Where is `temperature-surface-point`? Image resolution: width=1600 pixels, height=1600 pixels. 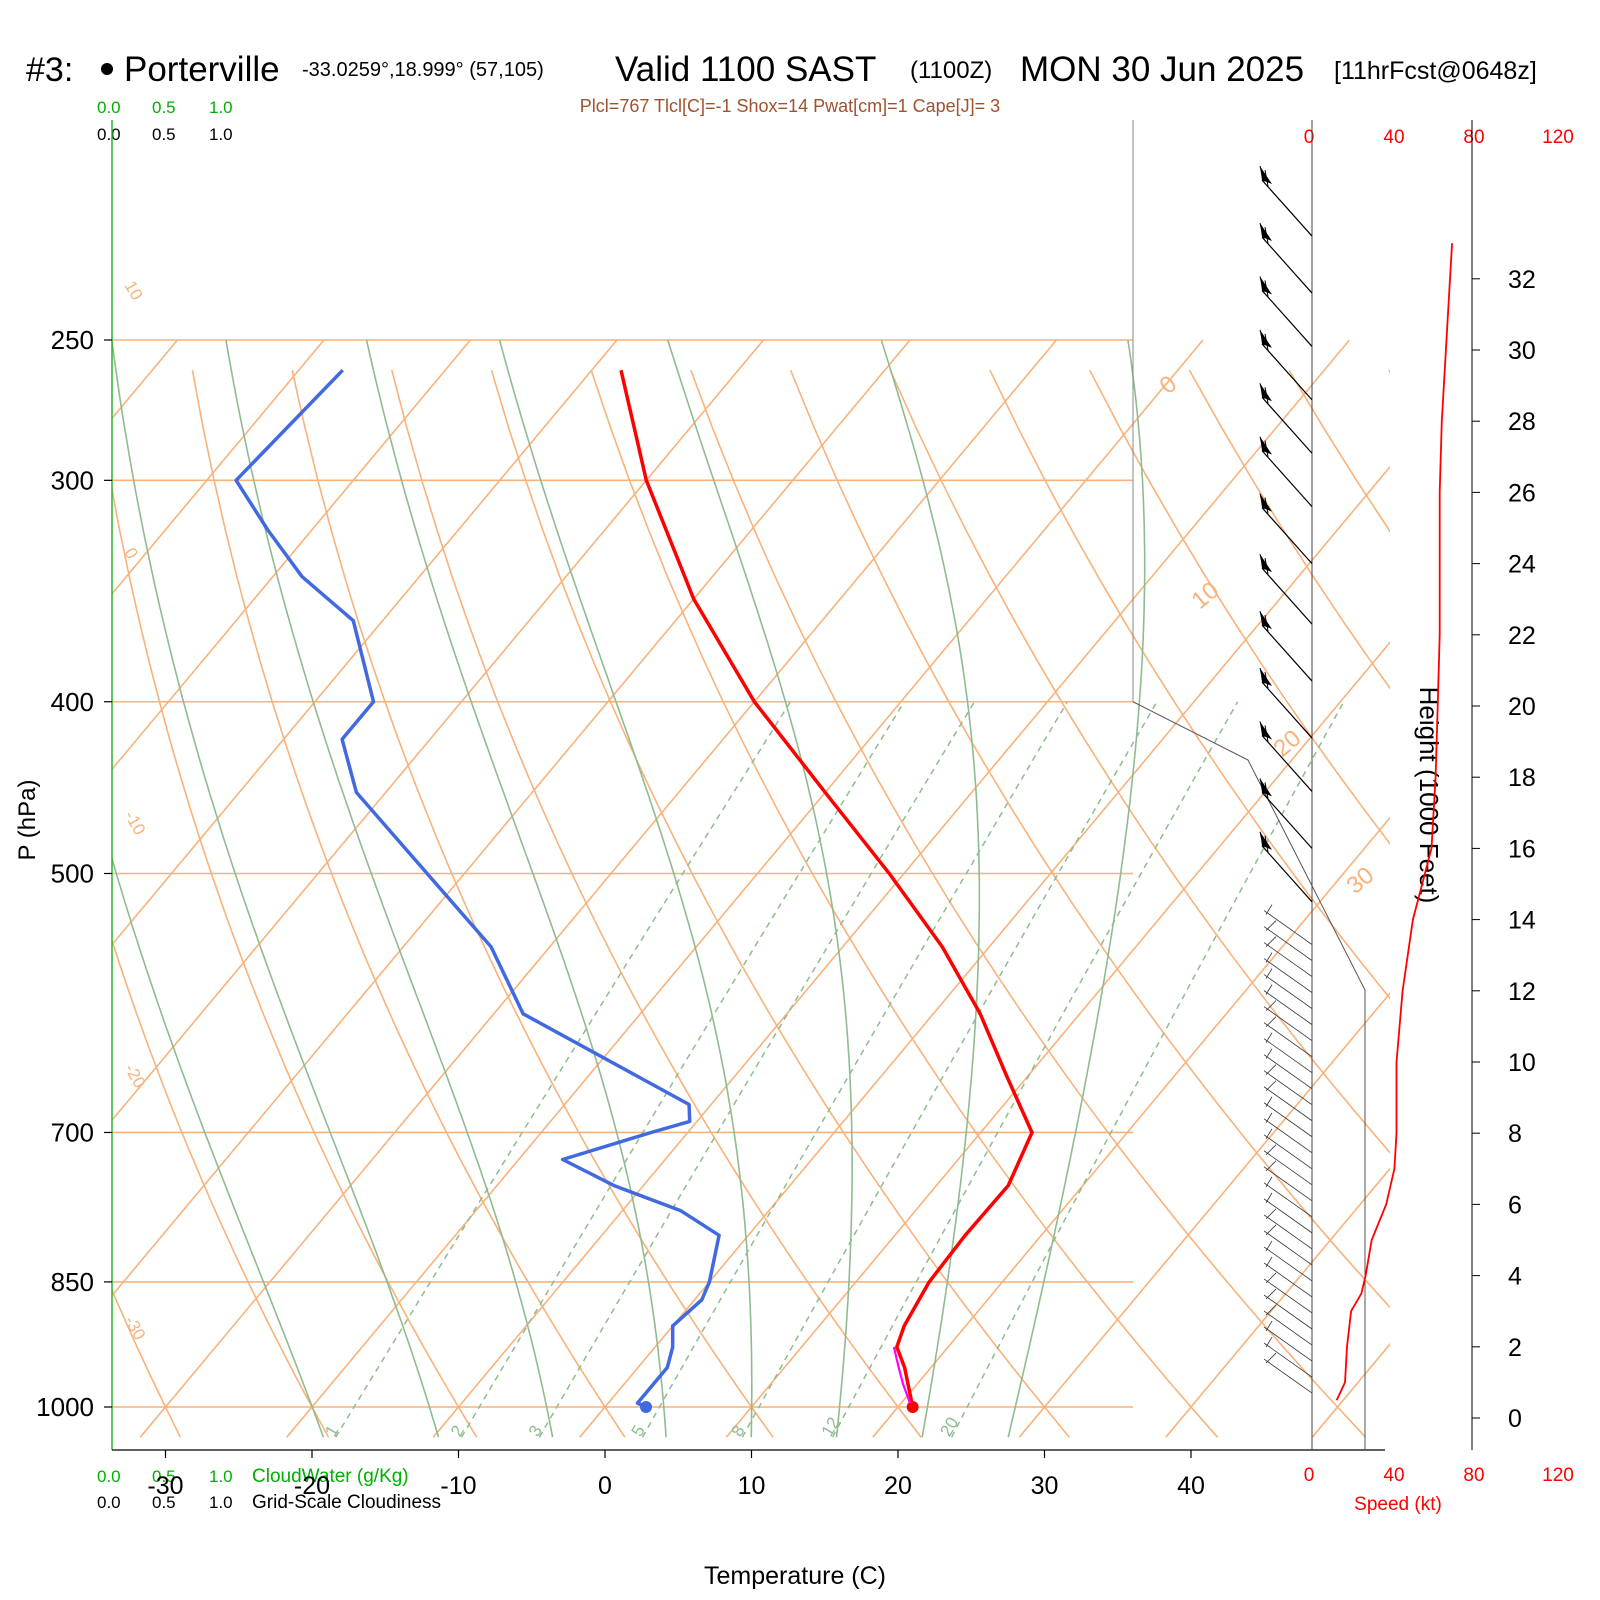
temperature-surface-point is located at coordinates (912, 1407).